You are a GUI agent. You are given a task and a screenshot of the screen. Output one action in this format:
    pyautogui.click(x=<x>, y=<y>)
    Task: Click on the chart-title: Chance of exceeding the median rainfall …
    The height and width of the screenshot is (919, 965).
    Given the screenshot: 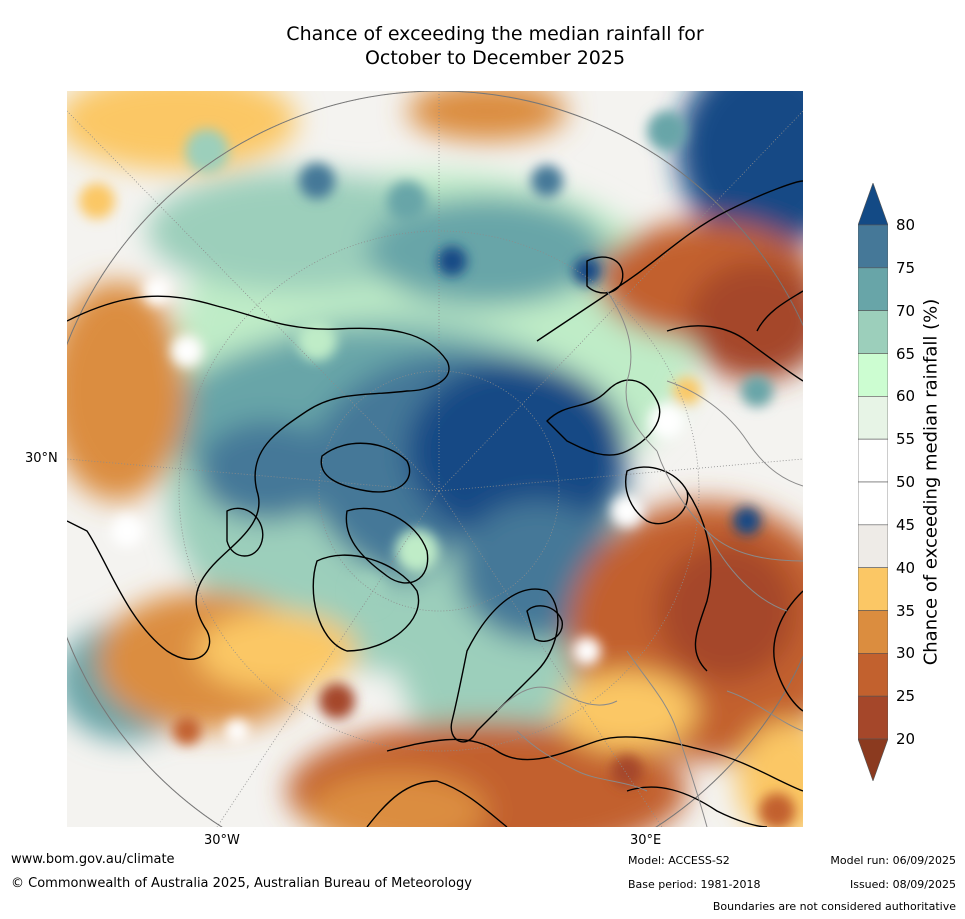 What is the action you would take?
    pyautogui.click(x=482, y=46)
    